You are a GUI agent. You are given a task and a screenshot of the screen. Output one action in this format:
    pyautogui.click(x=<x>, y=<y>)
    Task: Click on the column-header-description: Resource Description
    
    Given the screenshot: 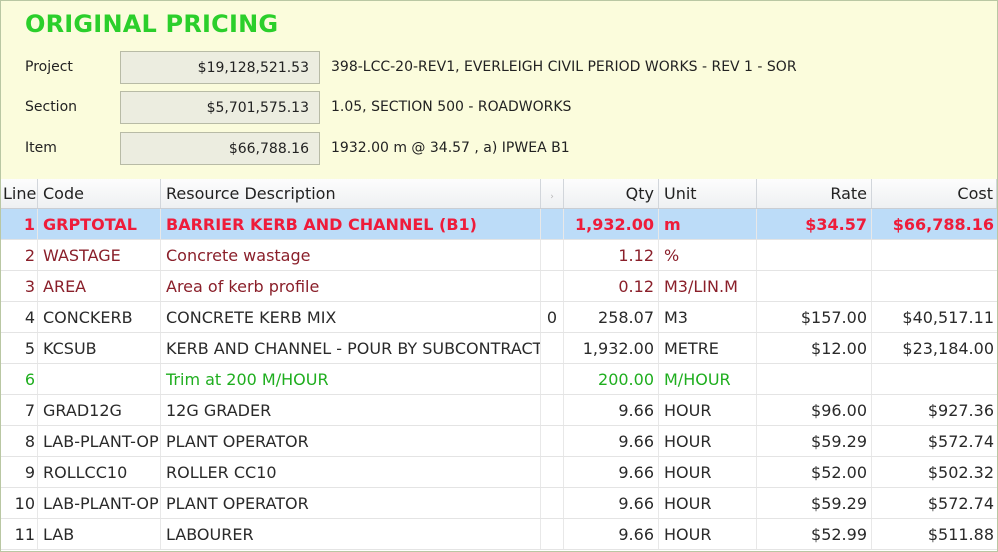 What is the action you would take?
    pyautogui.click(x=351, y=193)
    